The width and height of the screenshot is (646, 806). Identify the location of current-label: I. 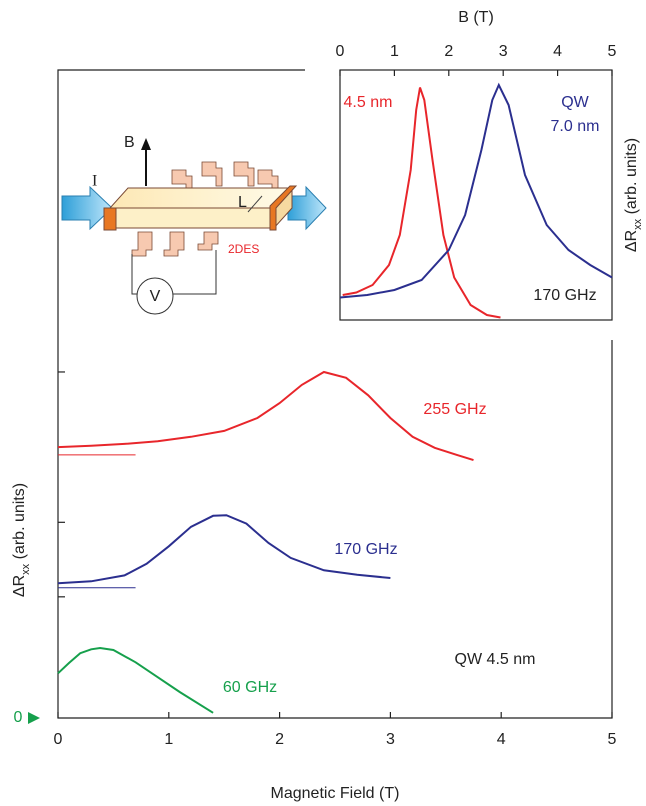
(94, 181).